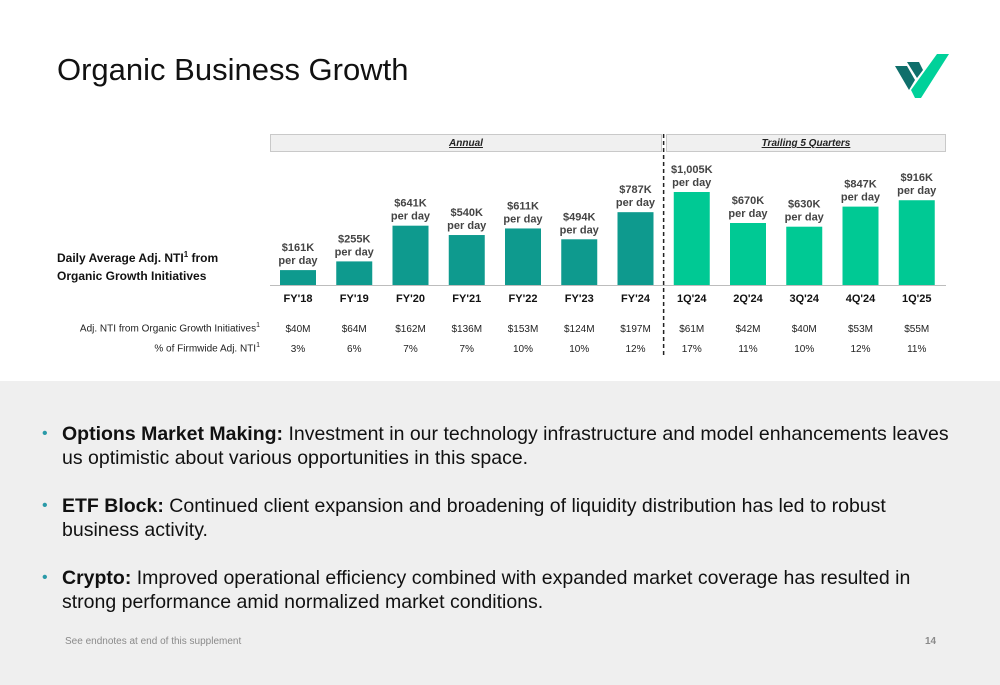  What do you see at coordinates (186, 254) in the screenshot?
I see `row-label-sup: 1` at bounding box center [186, 254].